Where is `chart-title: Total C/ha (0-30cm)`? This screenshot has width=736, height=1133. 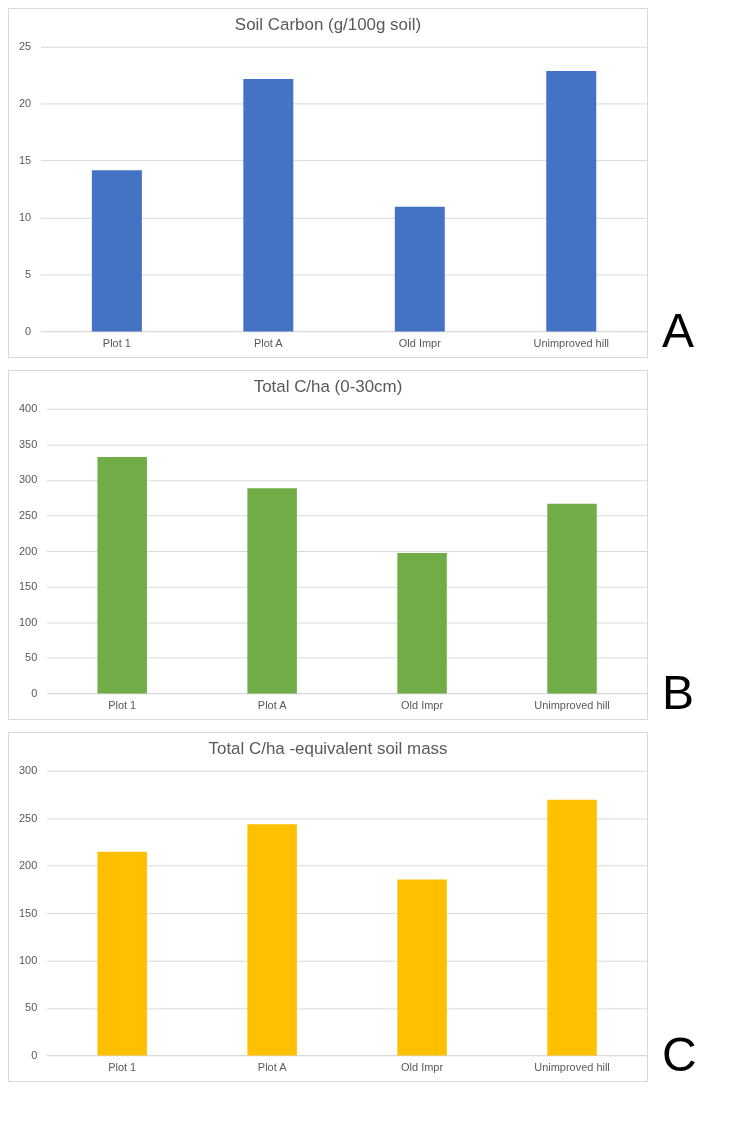
chart-title: Total C/ha (0-30cm) is located at coordinates (328, 386).